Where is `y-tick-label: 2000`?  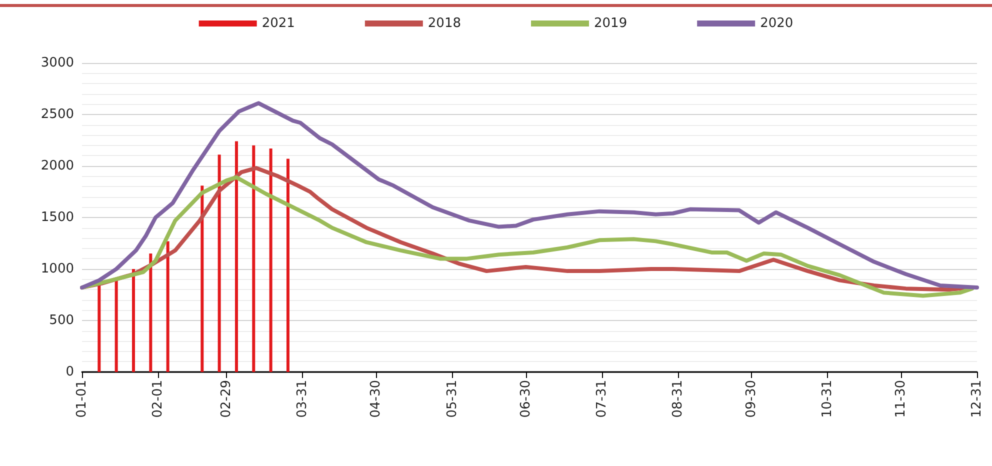 y-tick-label: 2000 is located at coordinates (57, 166).